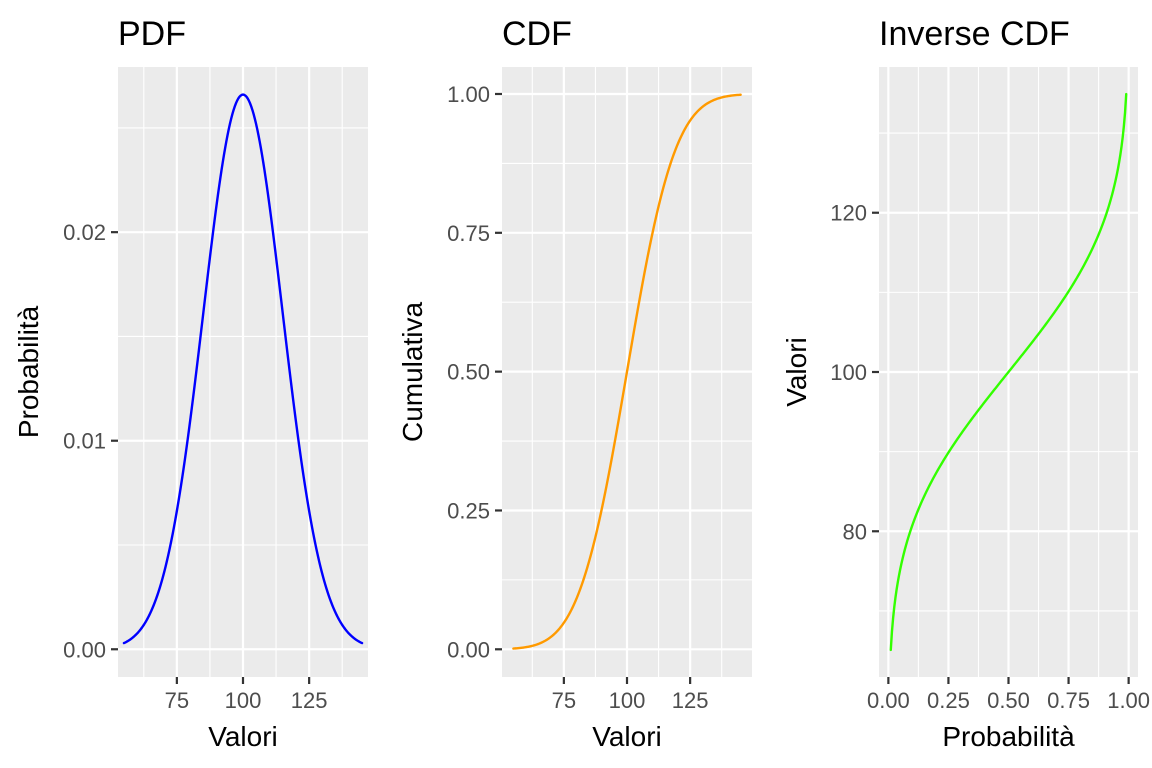 The image size is (1152, 768). What do you see at coordinates (152, 34) in the screenshot?
I see `panel-title: PDF` at bounding box center [152, 34].